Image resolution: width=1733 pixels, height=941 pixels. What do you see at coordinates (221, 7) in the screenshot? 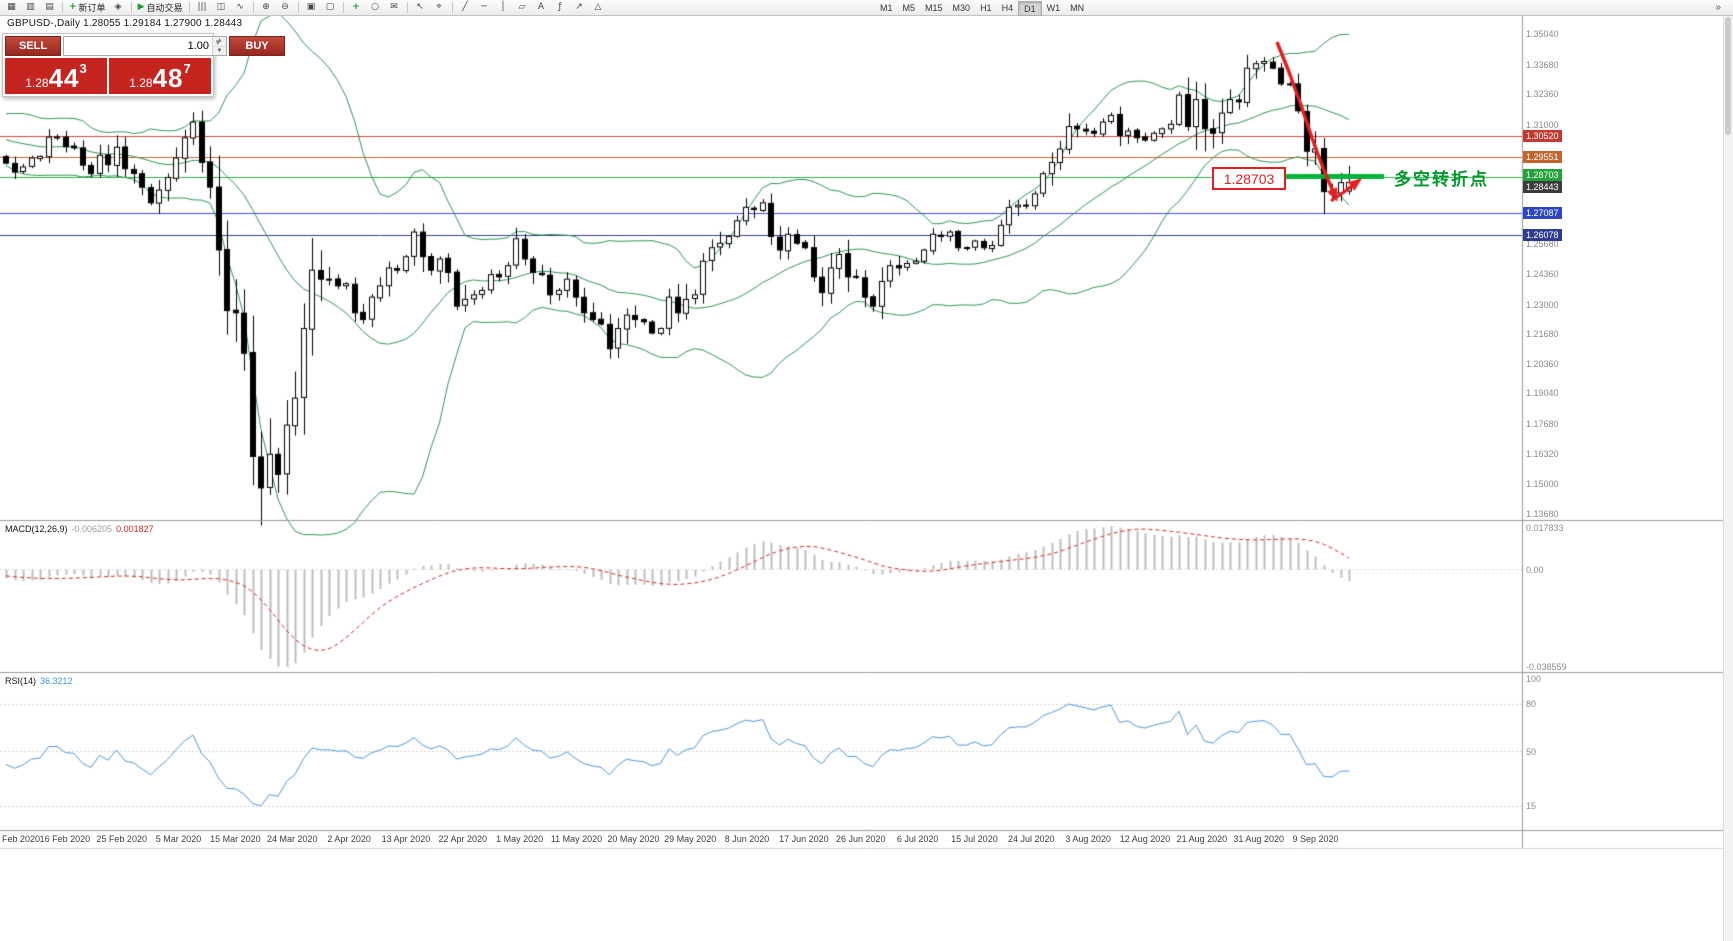
I see `candlestick-chart-icon: ◫` at bounding box center [221, 7].